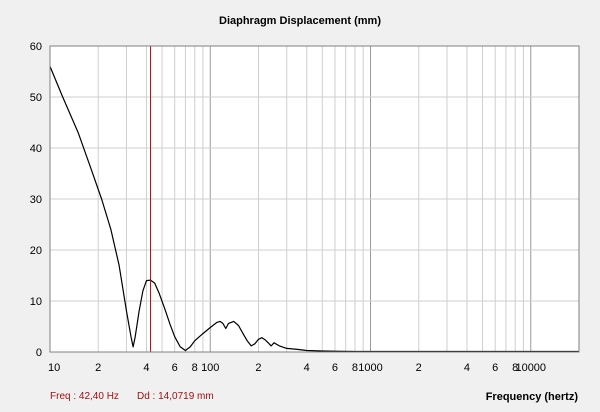  Describe the element at coordinates (530, 368) in the screenshot. I see `x-tick-label: 10000` at that location.